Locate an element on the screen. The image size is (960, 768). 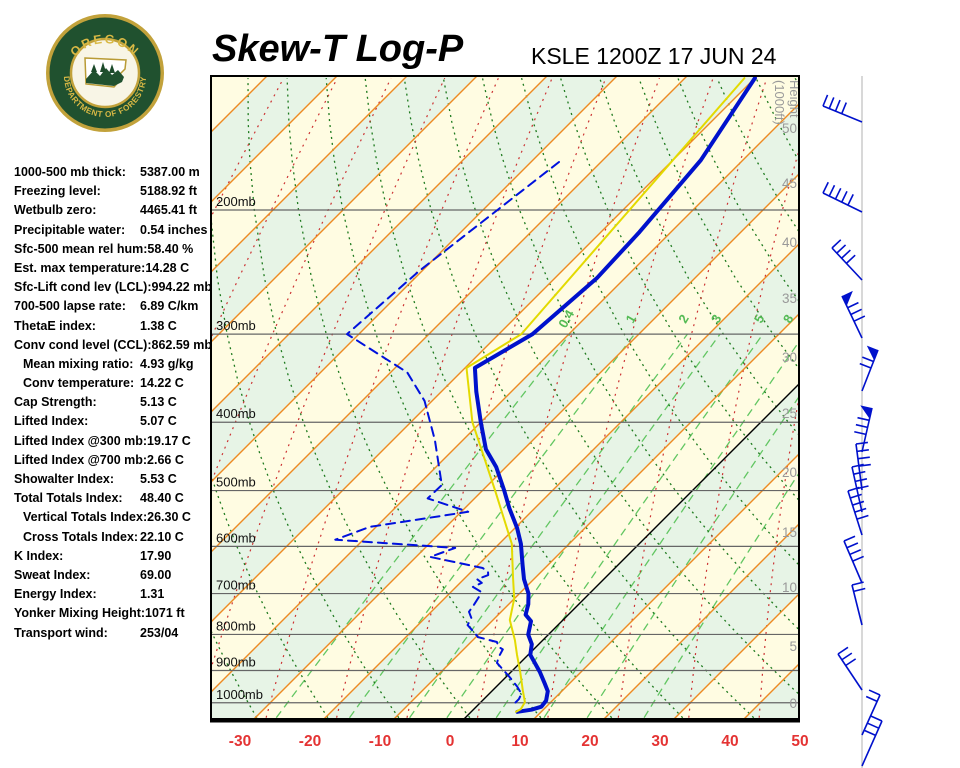
pressure-label: 1000mb is located at coordinates (239, 694).